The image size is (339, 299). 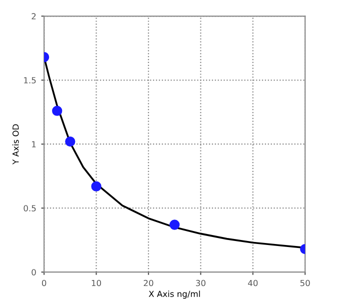 I want to click on y-tick-label: 0, so click(x=34, y=272).